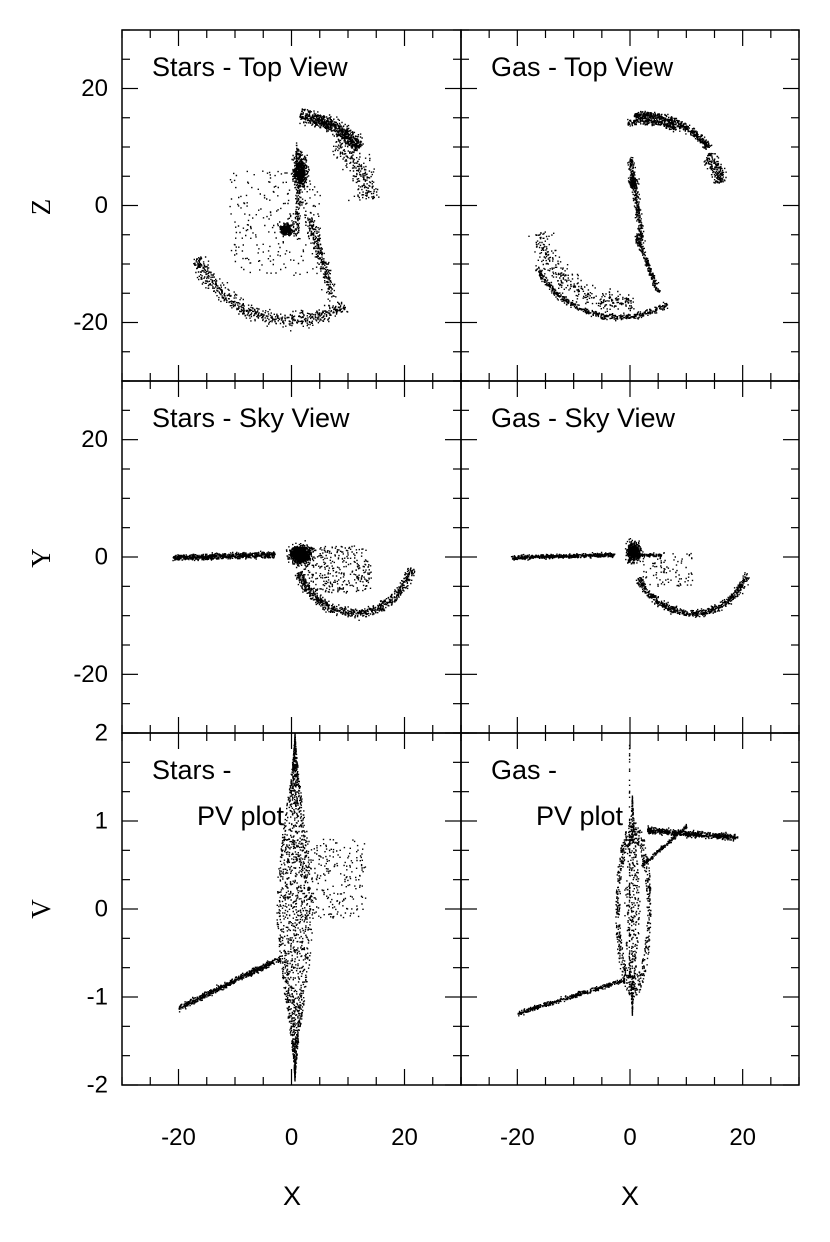 This screenshot has height=1242, width=830. What do you see at coordinates (250, 67) in the screenshot?
I see `panel-title: Stars - Top View` at bounding box center [250, 67].